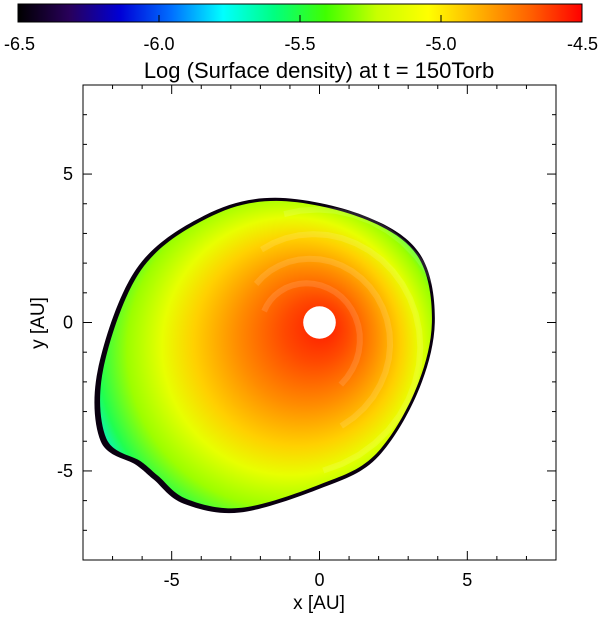  What do you see at coordinates (319, 322) in the screenshot?
I see `inner-hole` at bounding box center [319, 322].